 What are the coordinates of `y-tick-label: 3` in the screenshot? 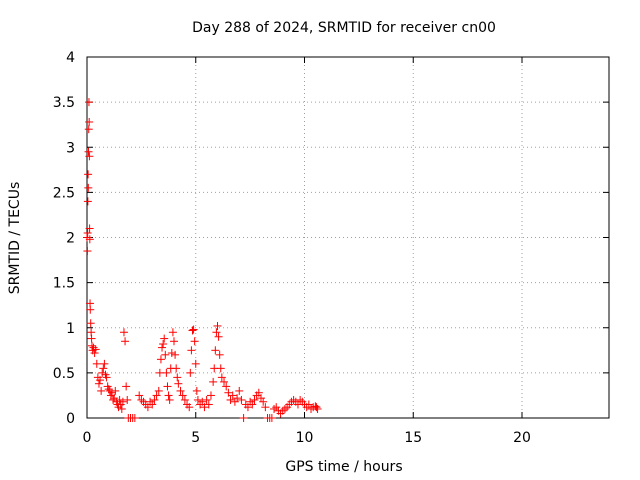 It's located at (70, 148).